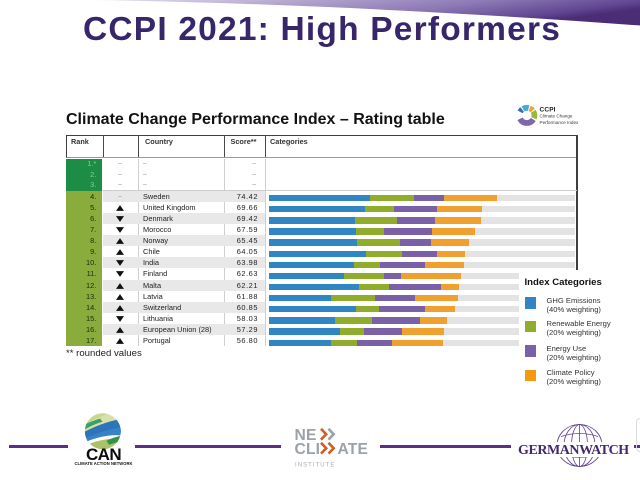 The image size is (640, 480). Describe the element at coordinates (307, 448) in the screenshot. I see `svg-text: CLI` at that location.